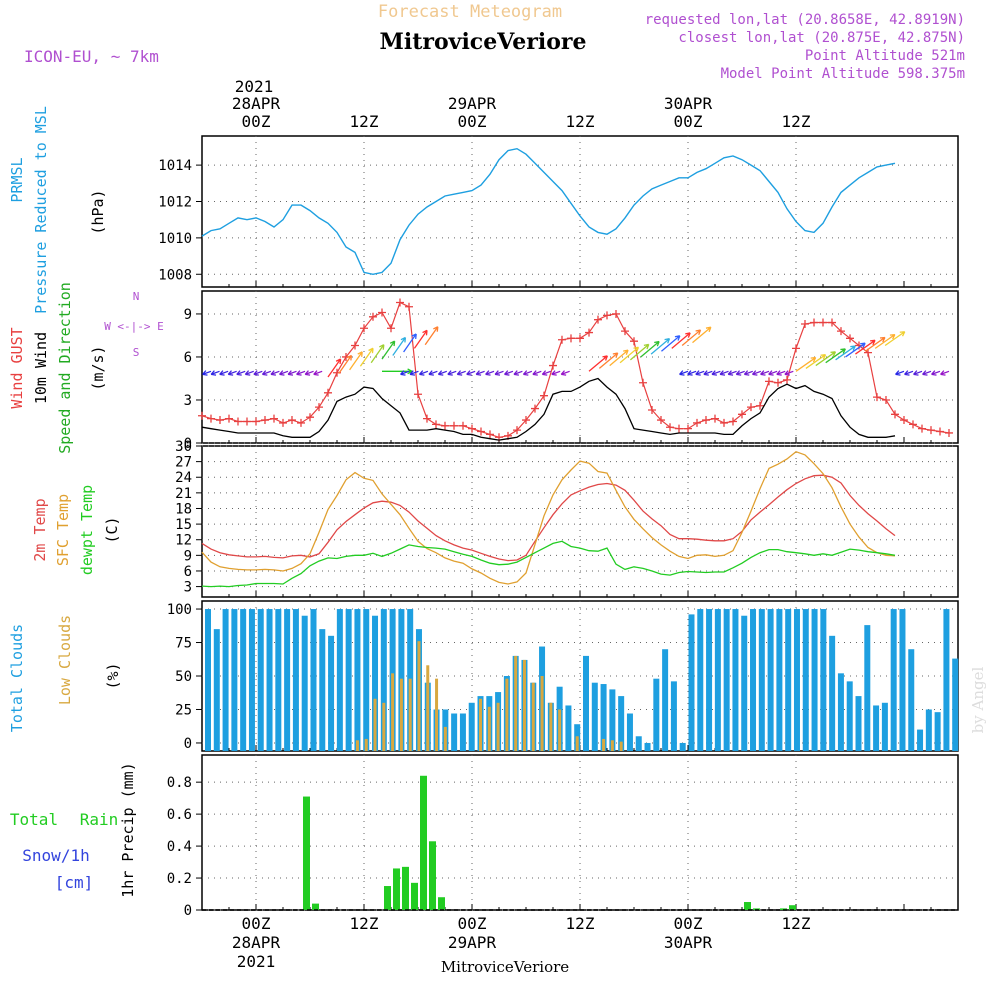 Image resolution: width=1000 pixels, height=1000 pixels. I want to click on pressure-unit-label: (hPa), so click(98, 211).